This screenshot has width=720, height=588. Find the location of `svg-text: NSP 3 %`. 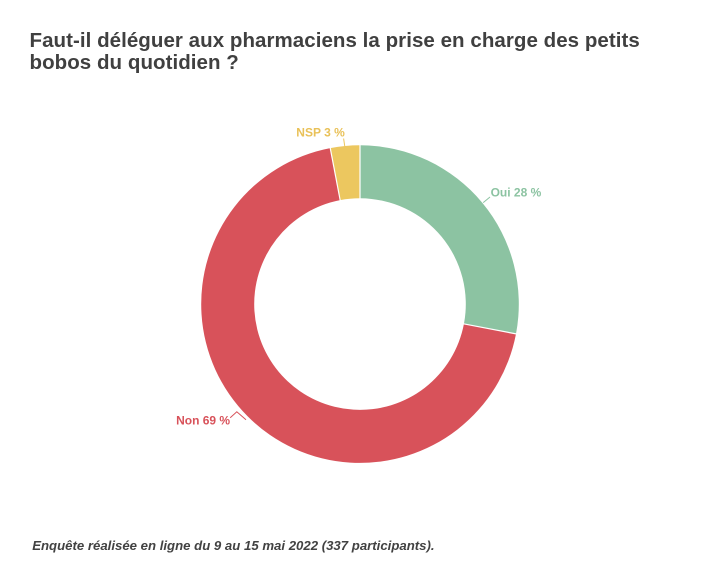

svg-text: NSP 3 % is located at coordinates (320, 133).